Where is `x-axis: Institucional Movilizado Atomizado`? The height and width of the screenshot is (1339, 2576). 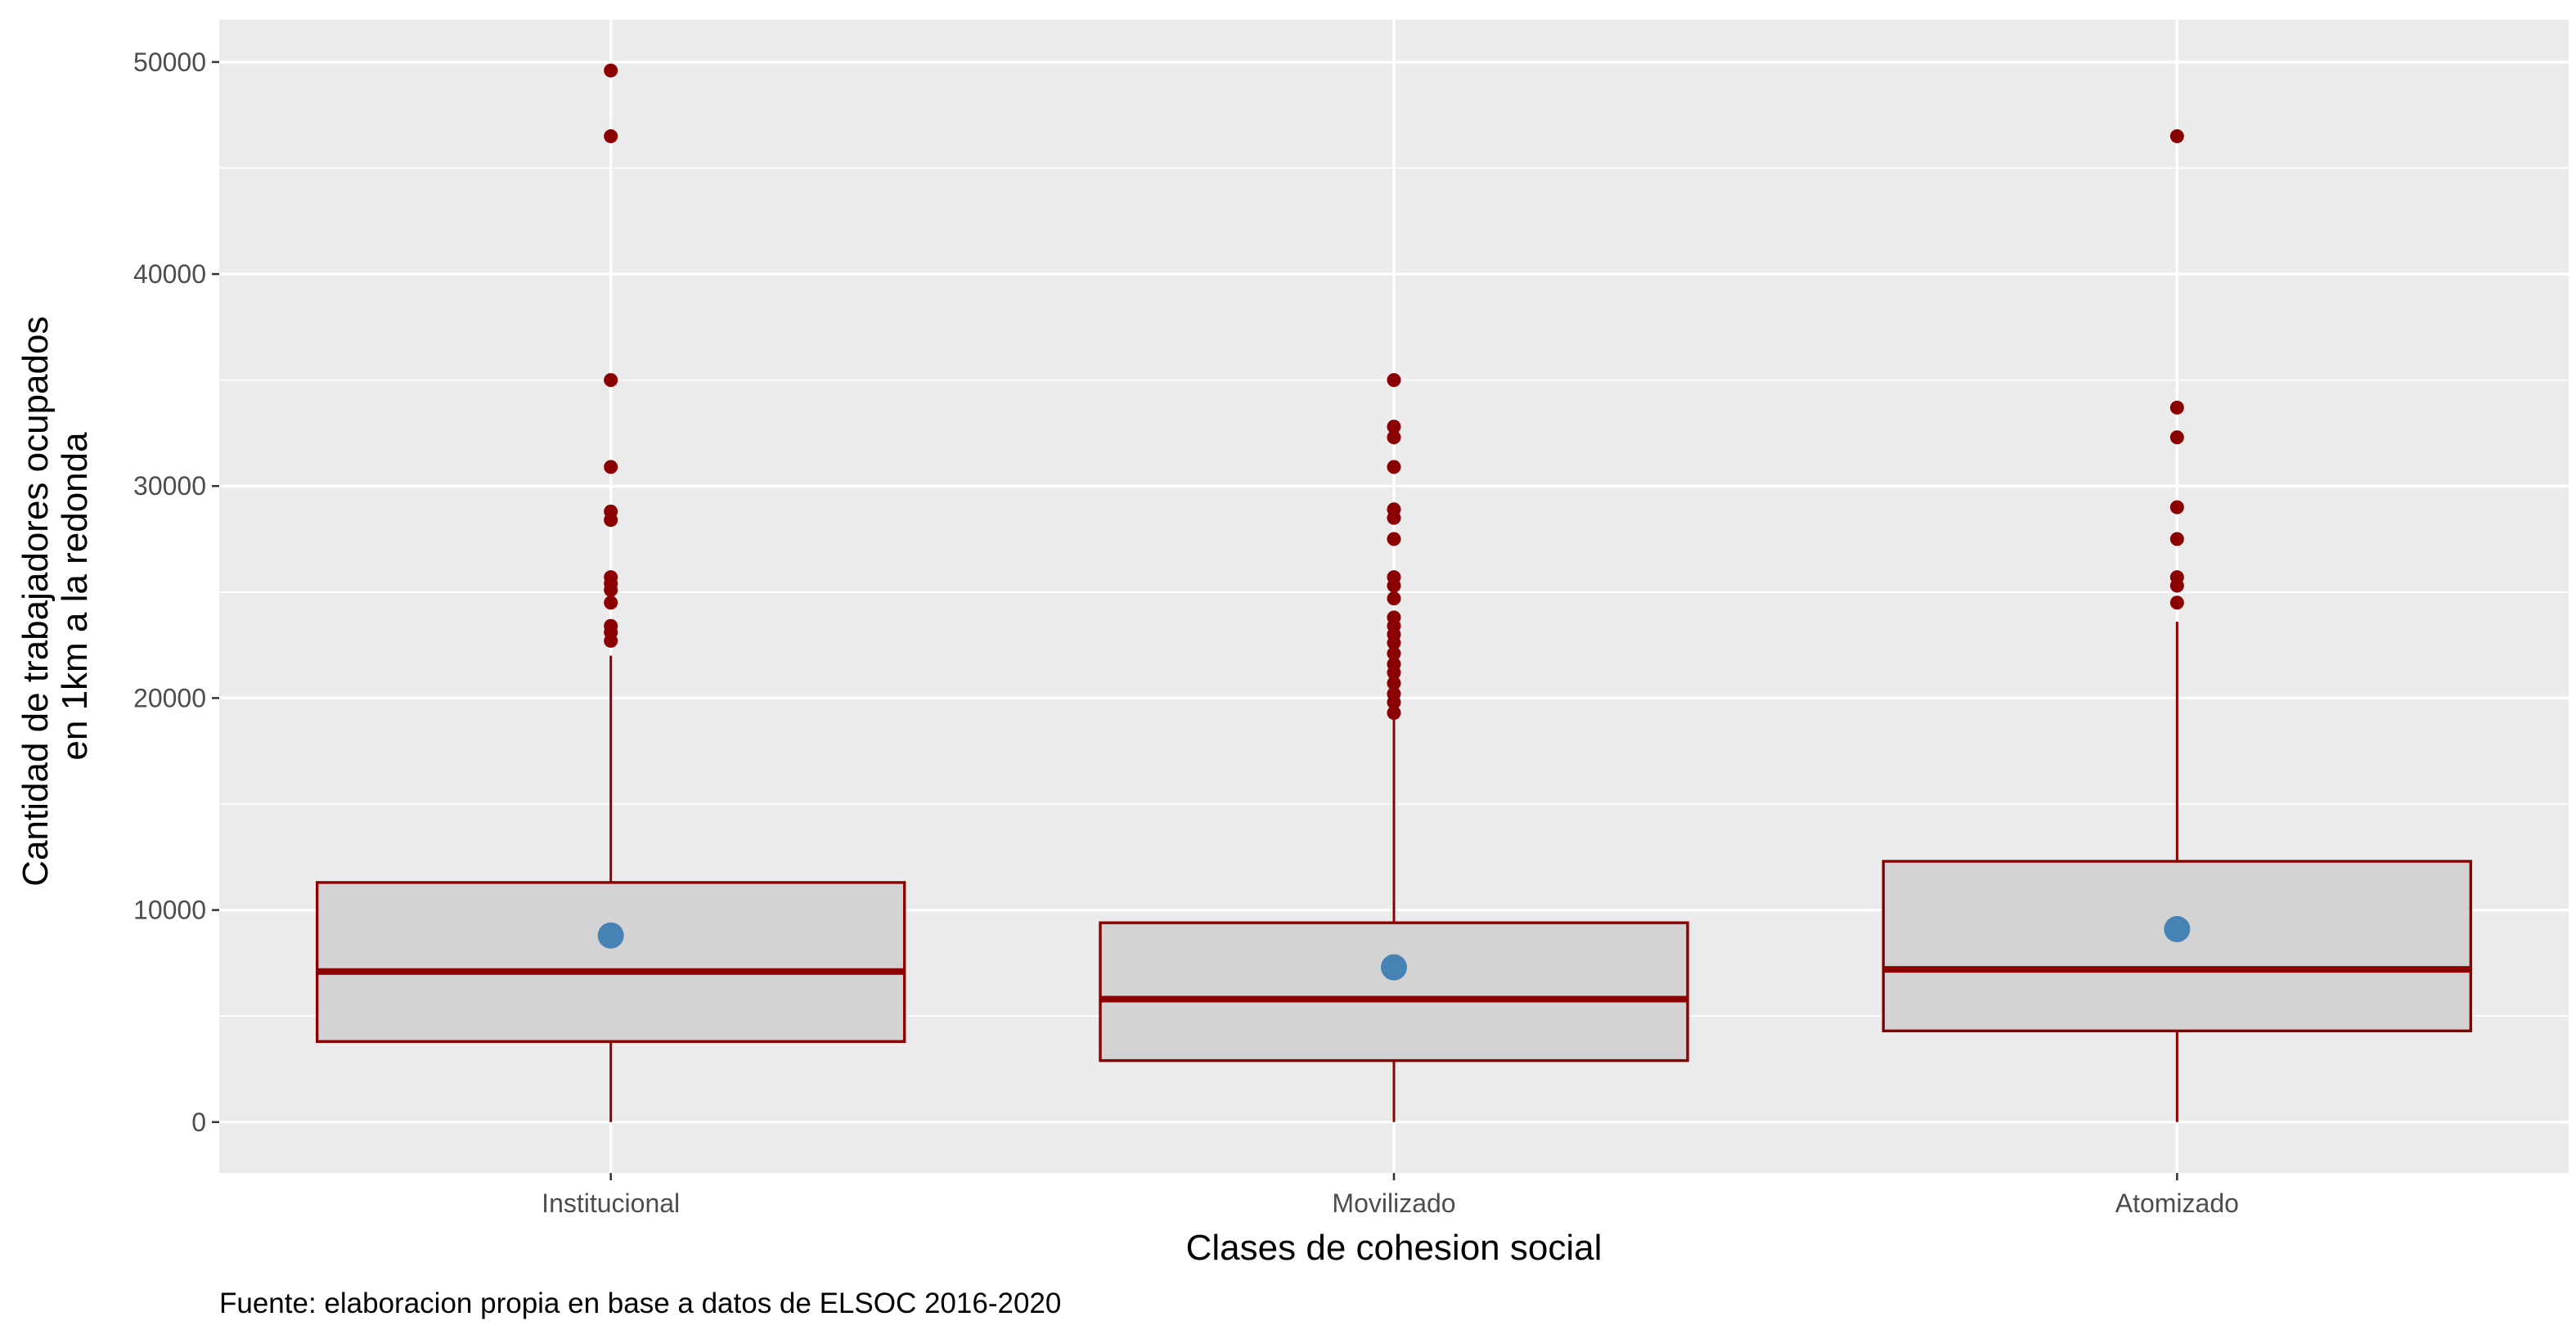 x-axis: Institucional Movilizado Atomizado is located at coordinates (1390, 1196).